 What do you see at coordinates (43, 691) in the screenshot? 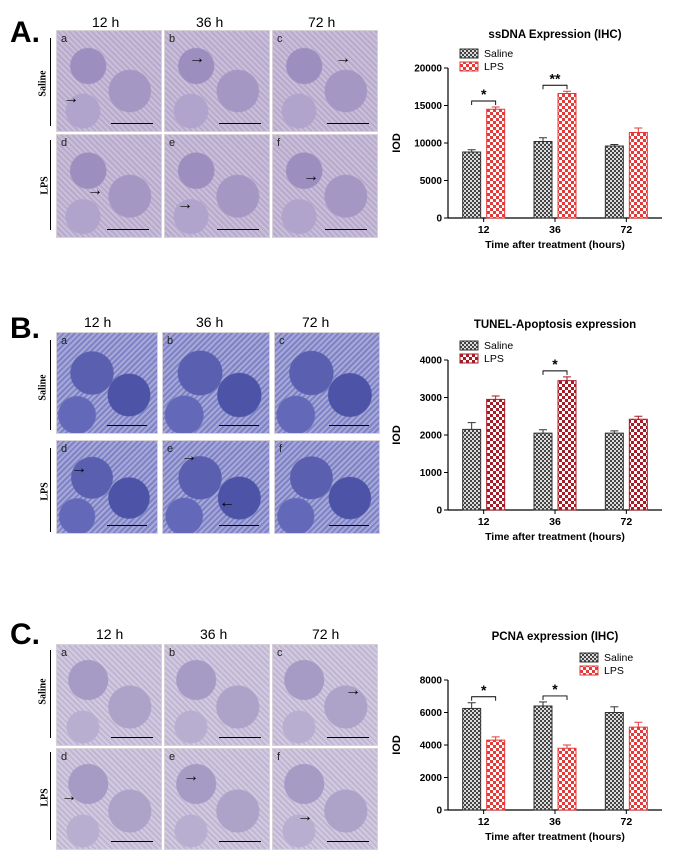
I see `group-label-saline: Saline` at bounding box center [43, 691].